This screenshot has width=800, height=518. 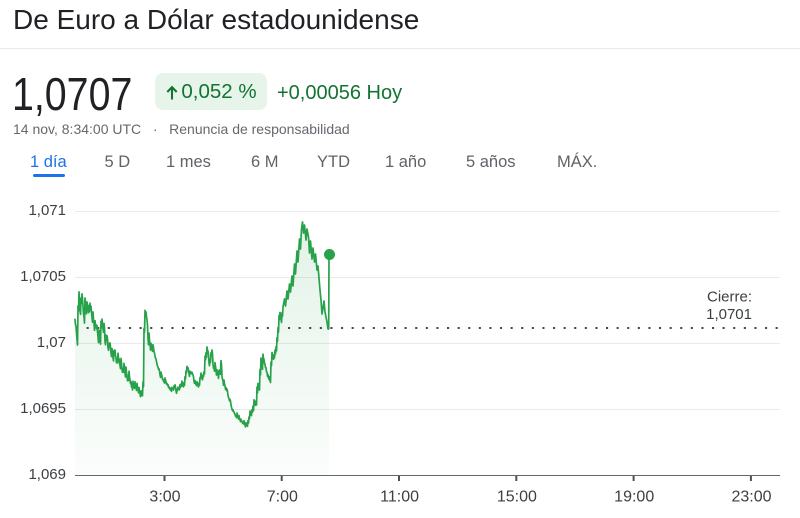 I want to click on svg-text: 1,0695, so click(x=43, y=408).